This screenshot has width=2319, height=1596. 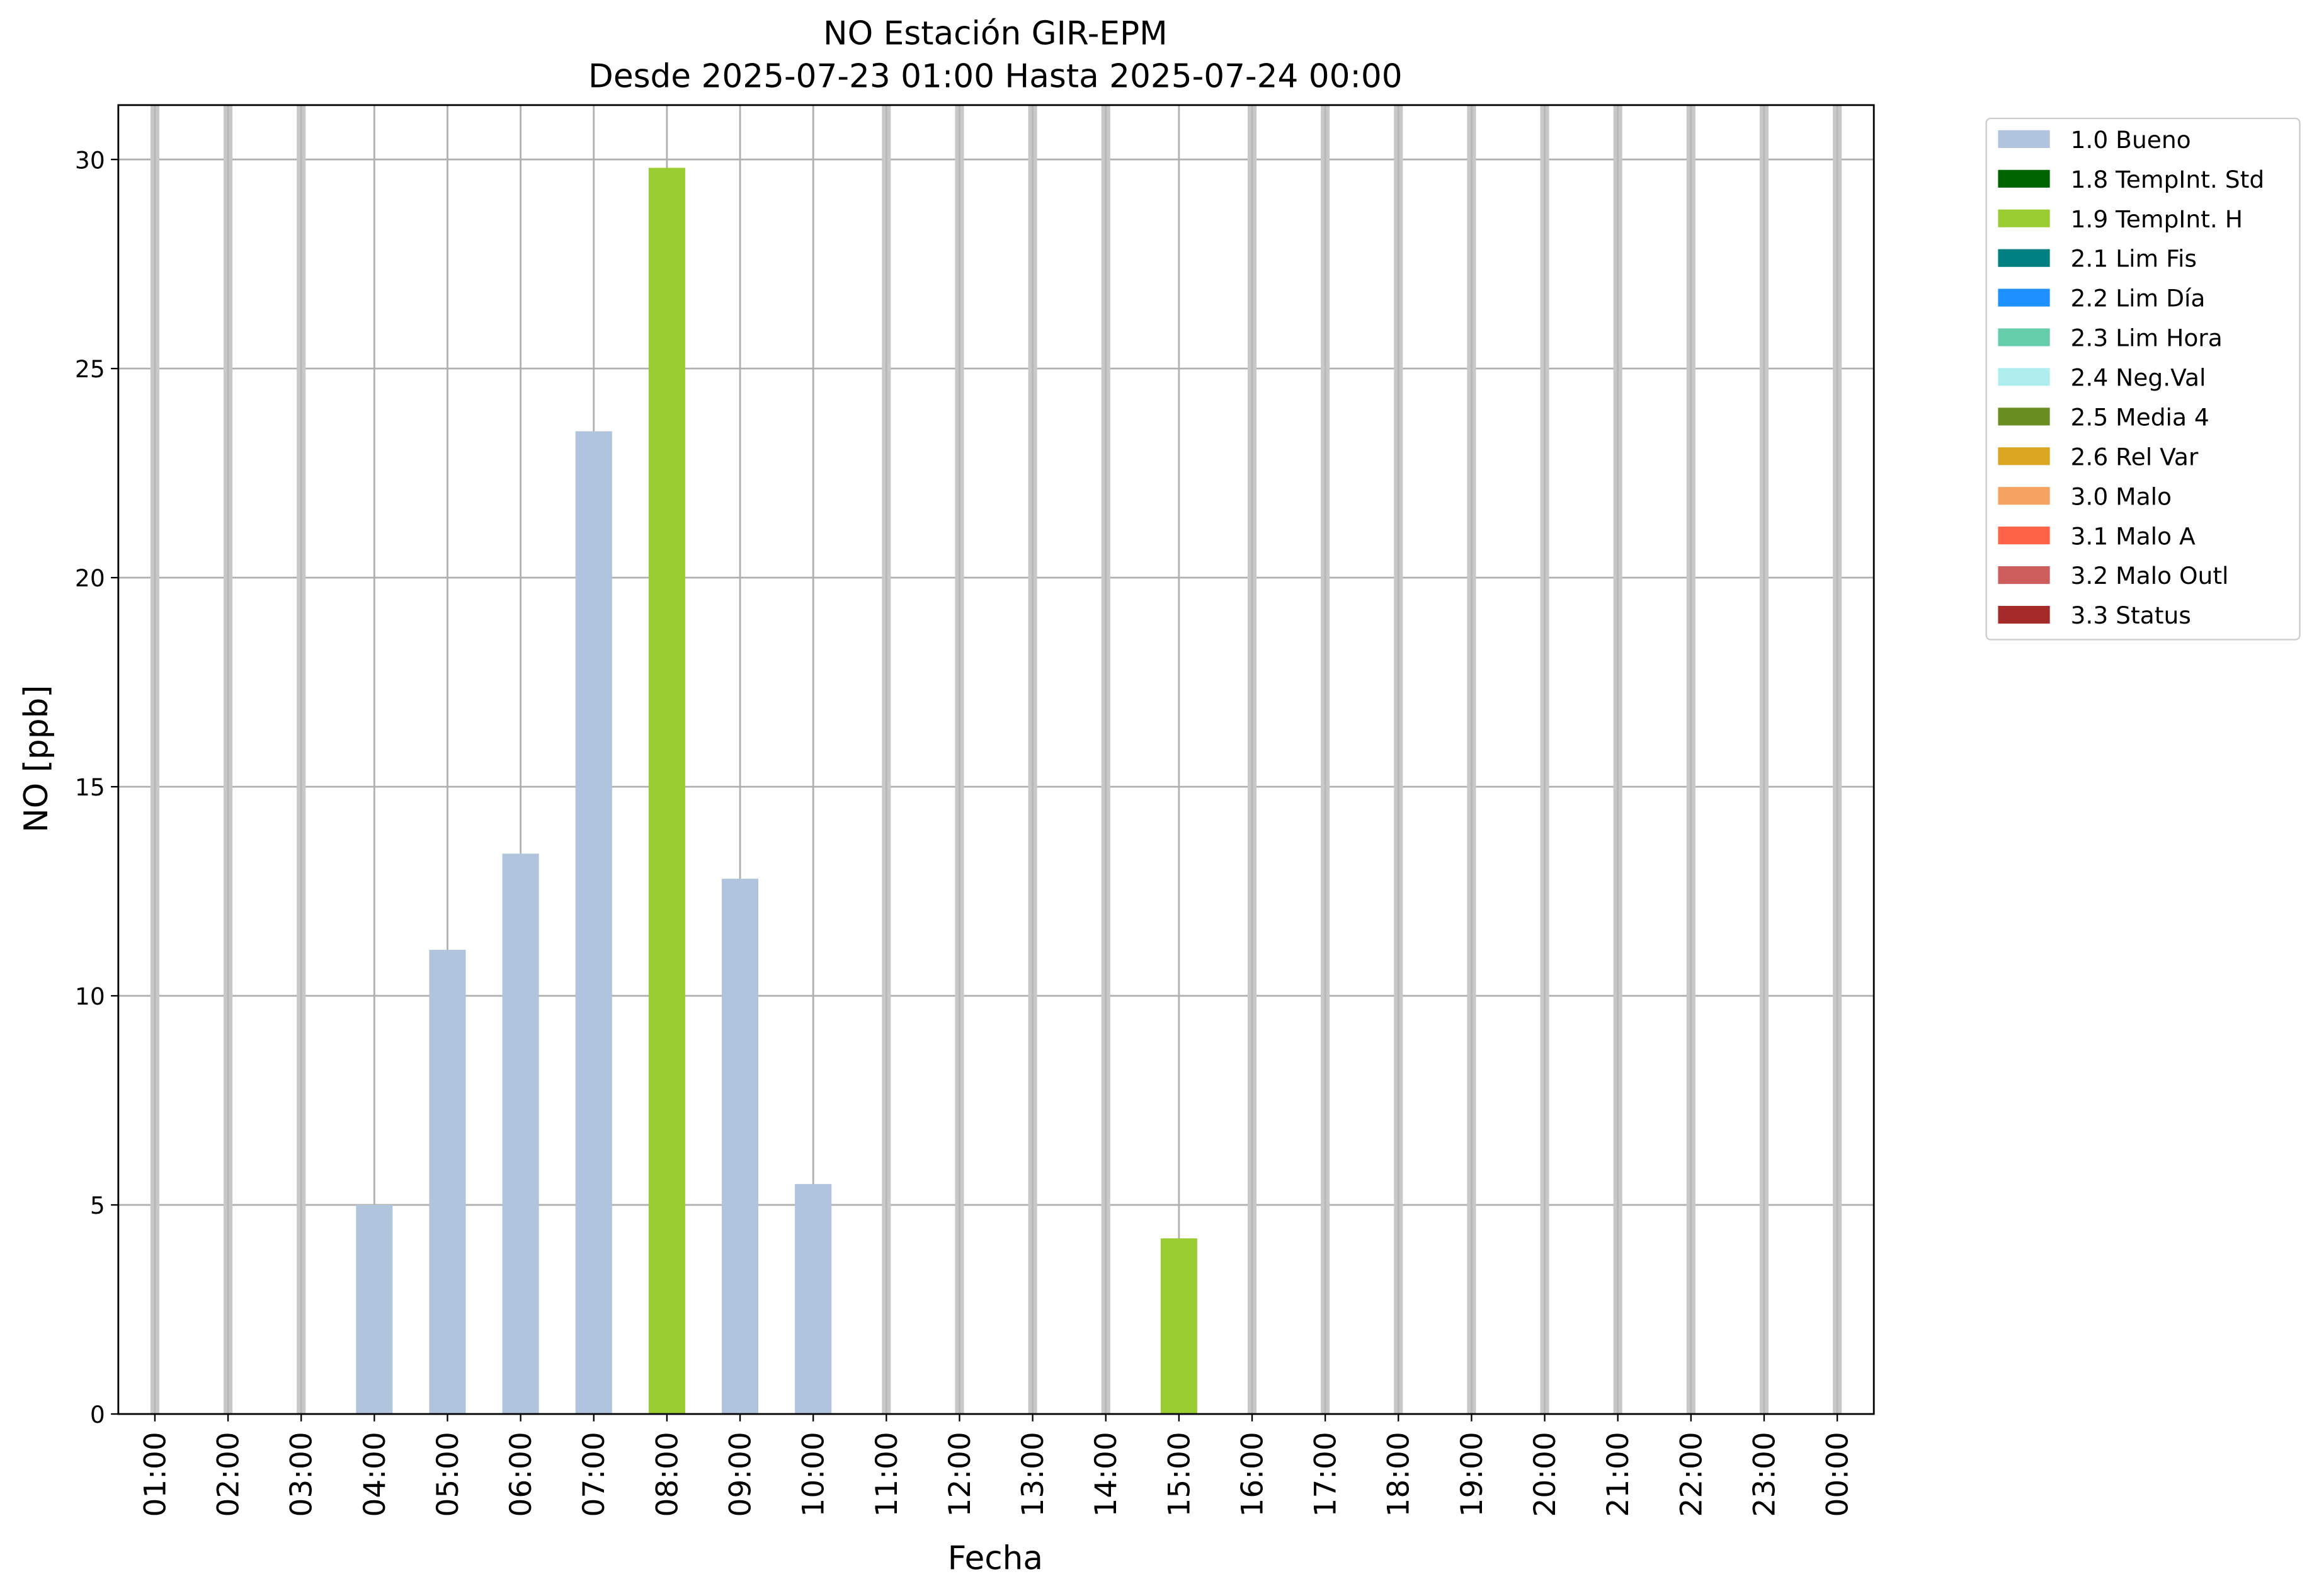 I want to click on legend-label: 2.2 Lim Día, so click(x=2138, y=298).